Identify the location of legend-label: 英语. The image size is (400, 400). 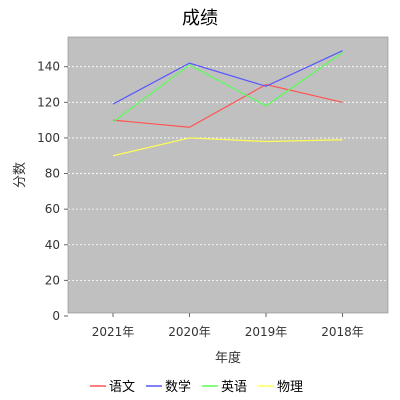
(234, 387).